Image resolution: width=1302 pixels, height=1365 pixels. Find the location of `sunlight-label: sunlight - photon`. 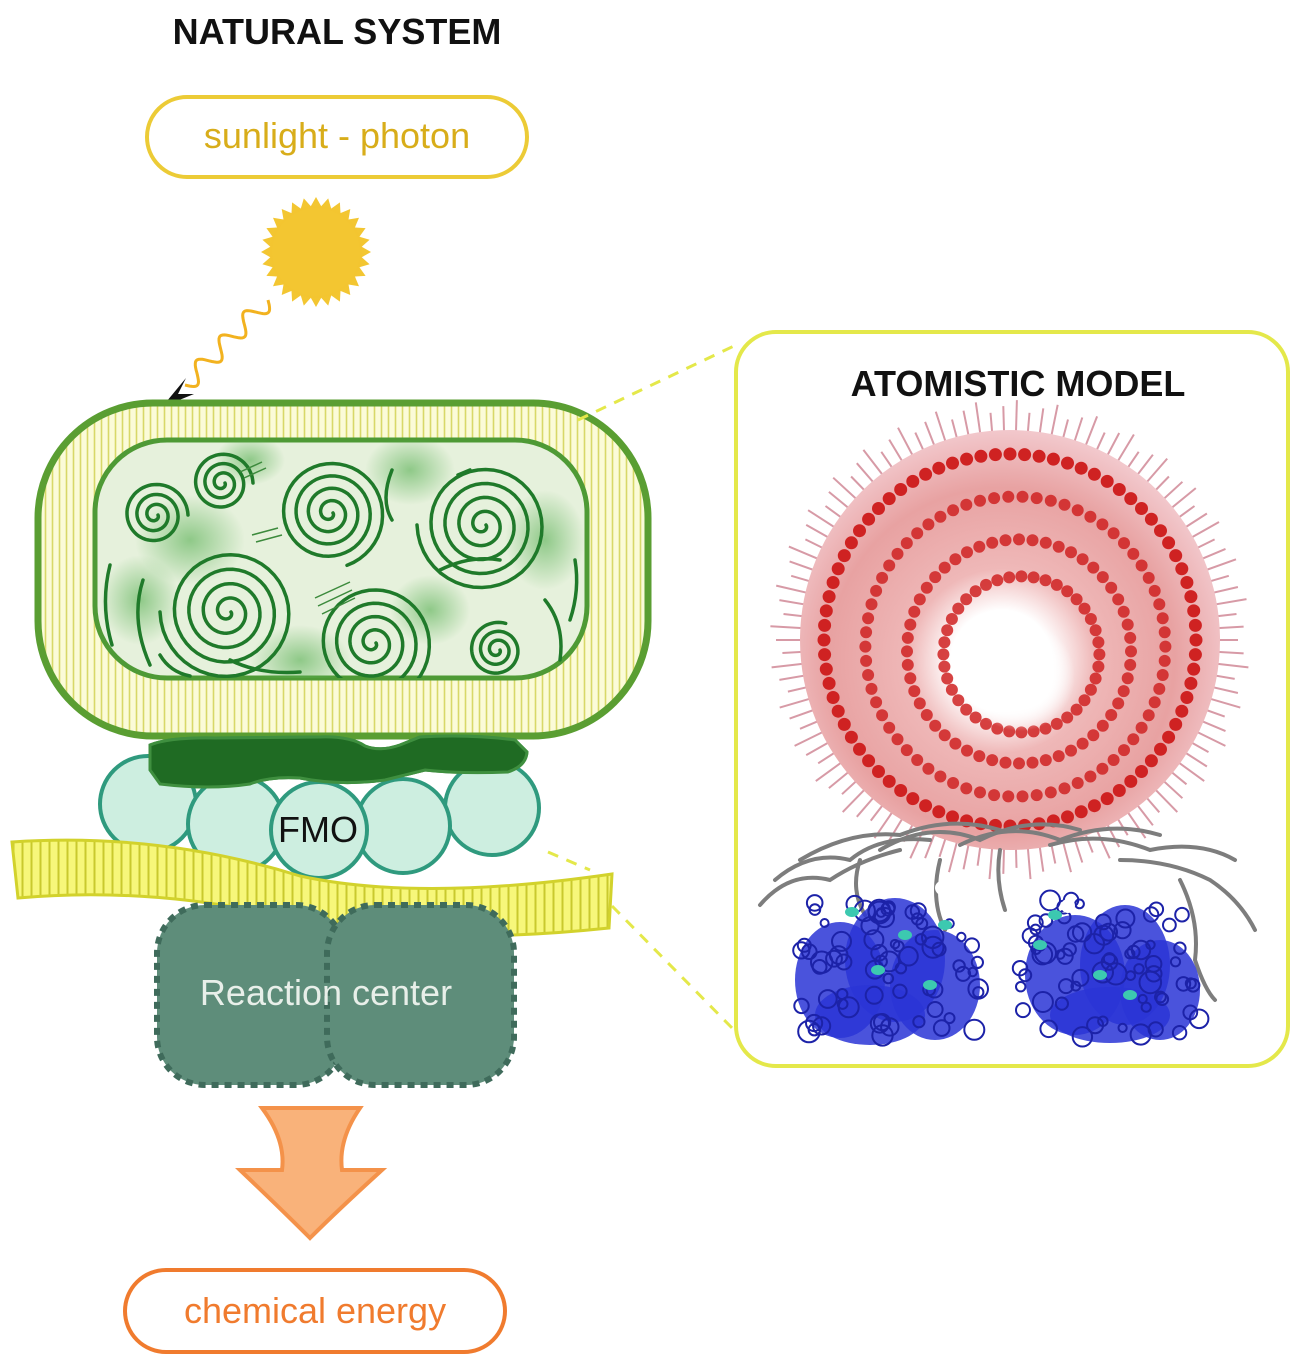

sunlight-label: sunlight - photon is located at coordinates (337, 137).